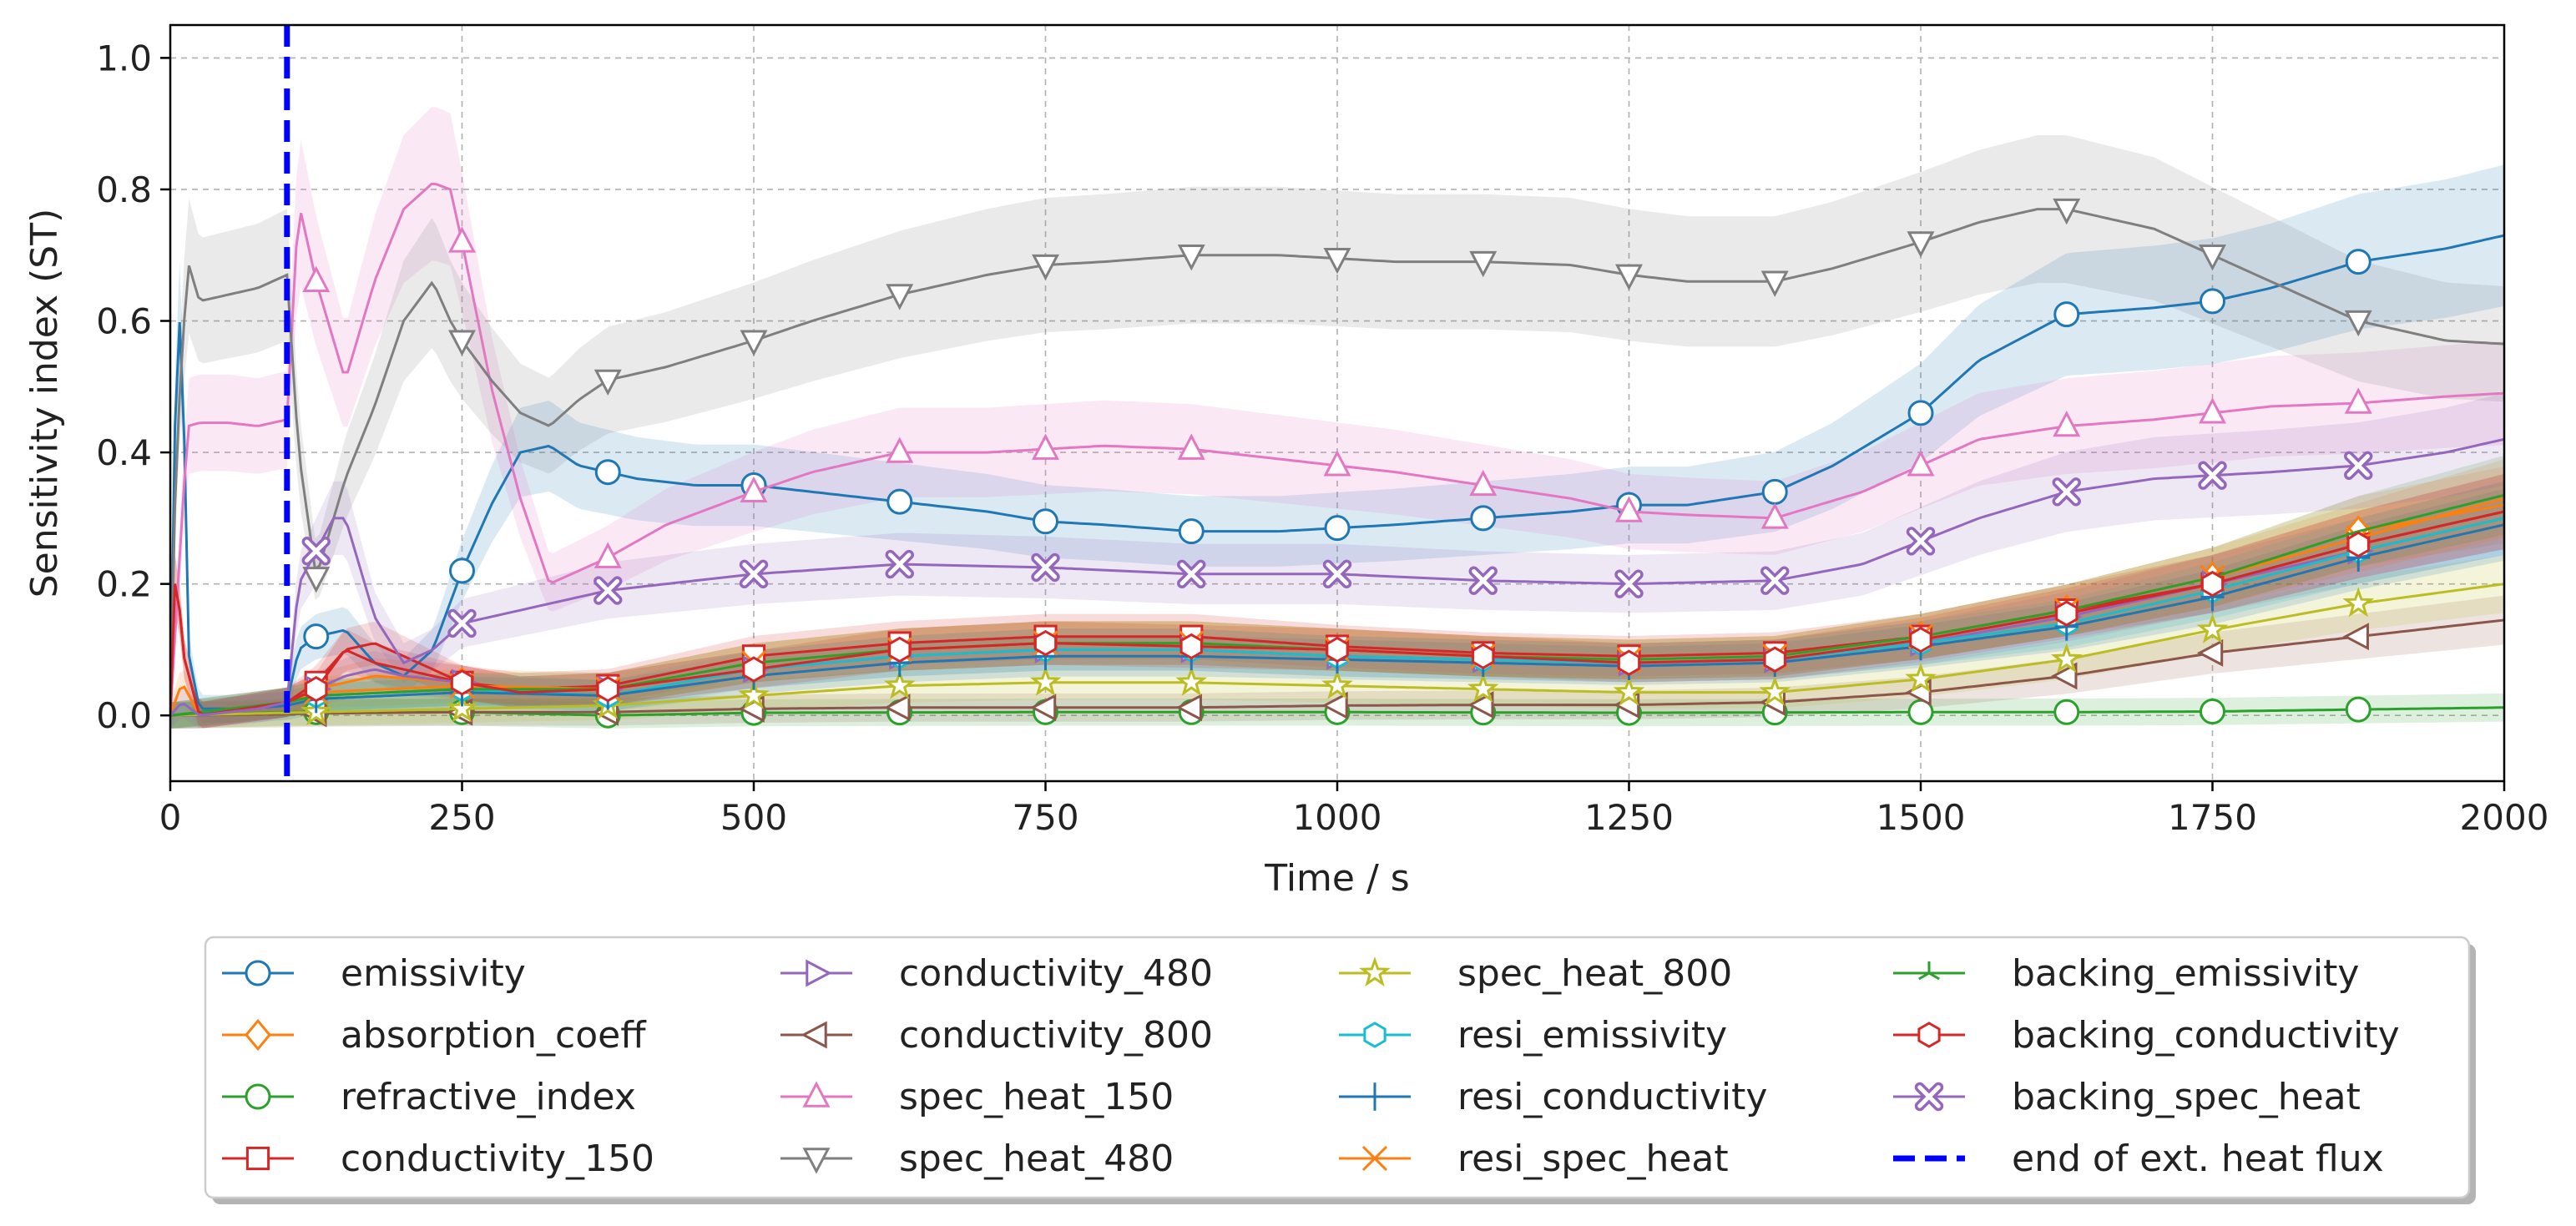 The width and height of the screenshot is (2576, 1226). Describe the element at coordinates (258, 1035) in the screenshot. I see `legend-marker-absorption_coeff` at that location.